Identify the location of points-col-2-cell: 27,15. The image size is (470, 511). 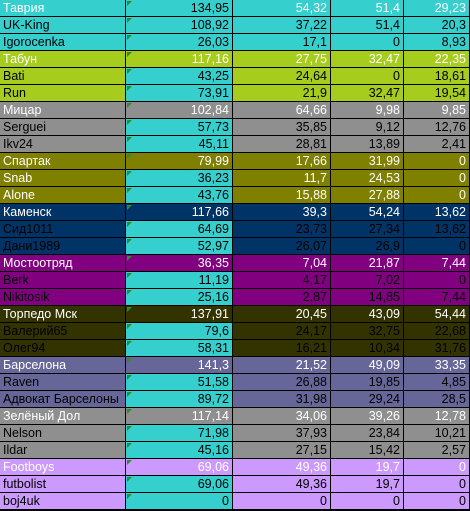
(282, 450).